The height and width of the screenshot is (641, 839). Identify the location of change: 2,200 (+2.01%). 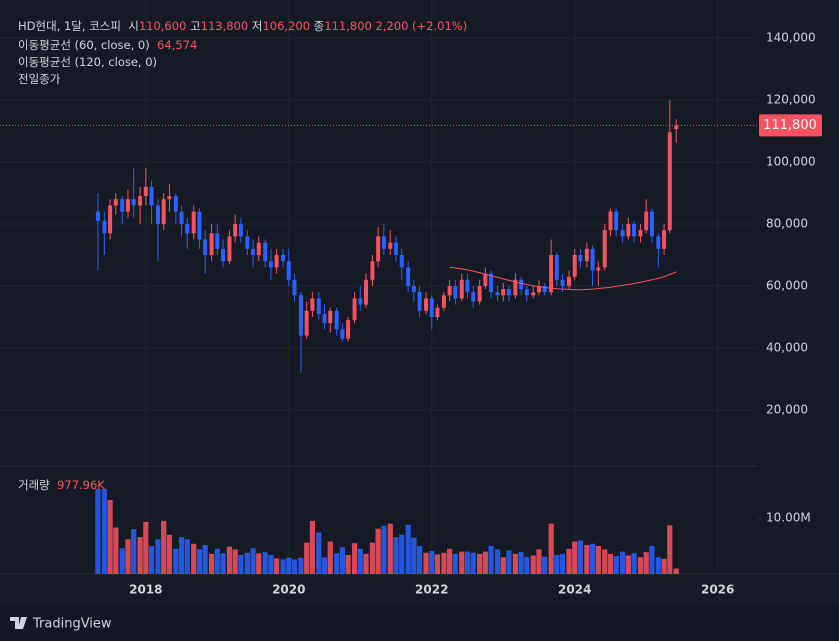
(421, 26).